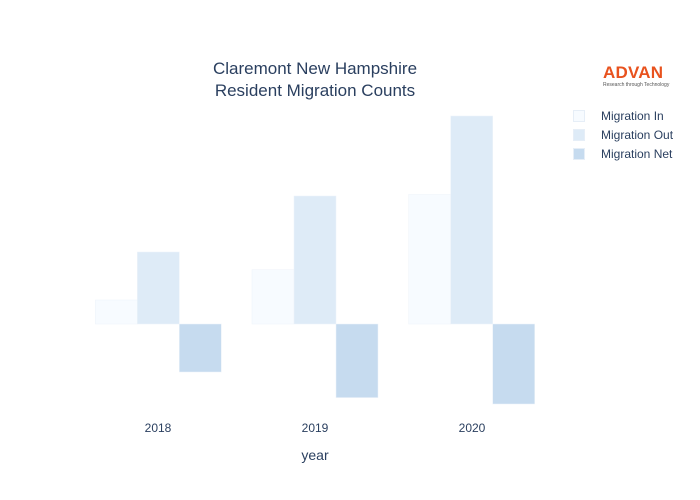 The image size is (700, 500). I want to click on legend-swatch-migration-out, so click(579, 134).